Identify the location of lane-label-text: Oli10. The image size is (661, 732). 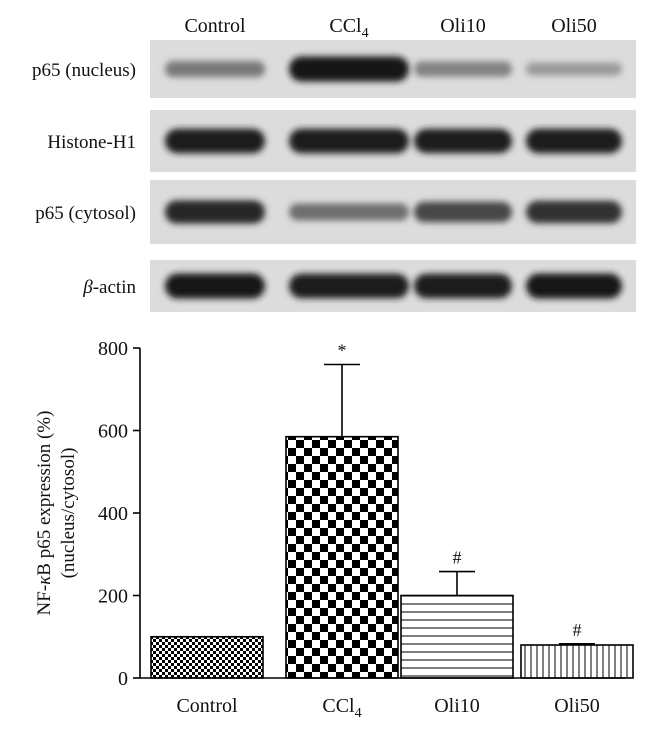
(463, 26).